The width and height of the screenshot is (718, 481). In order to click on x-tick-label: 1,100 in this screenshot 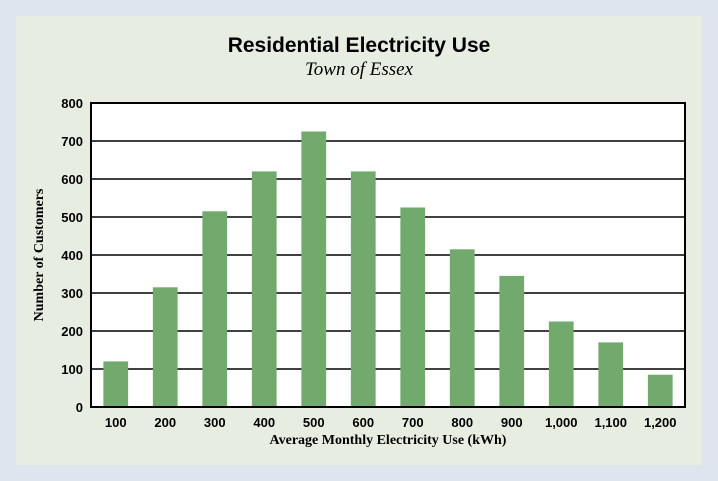, I will do `click(610, 422)`.